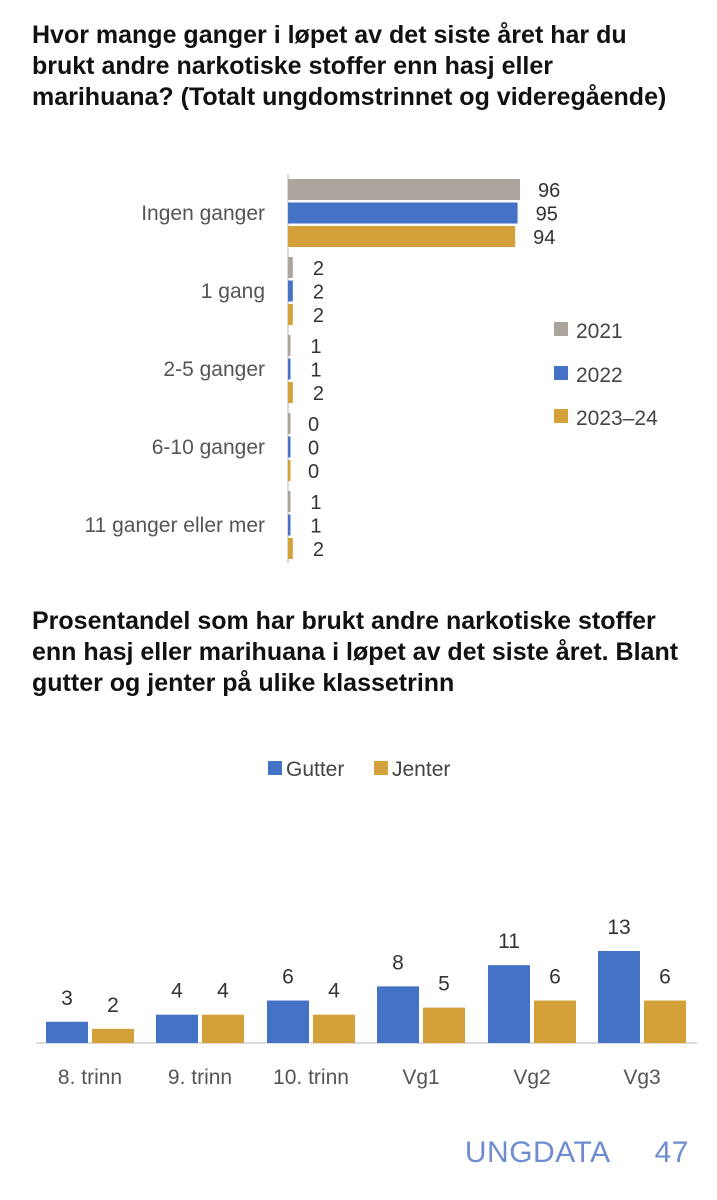 The image size is (717, 1200). Describe the element at coordinates (671, 1152) in the screenshot. I see `page-number: 47` at that location.